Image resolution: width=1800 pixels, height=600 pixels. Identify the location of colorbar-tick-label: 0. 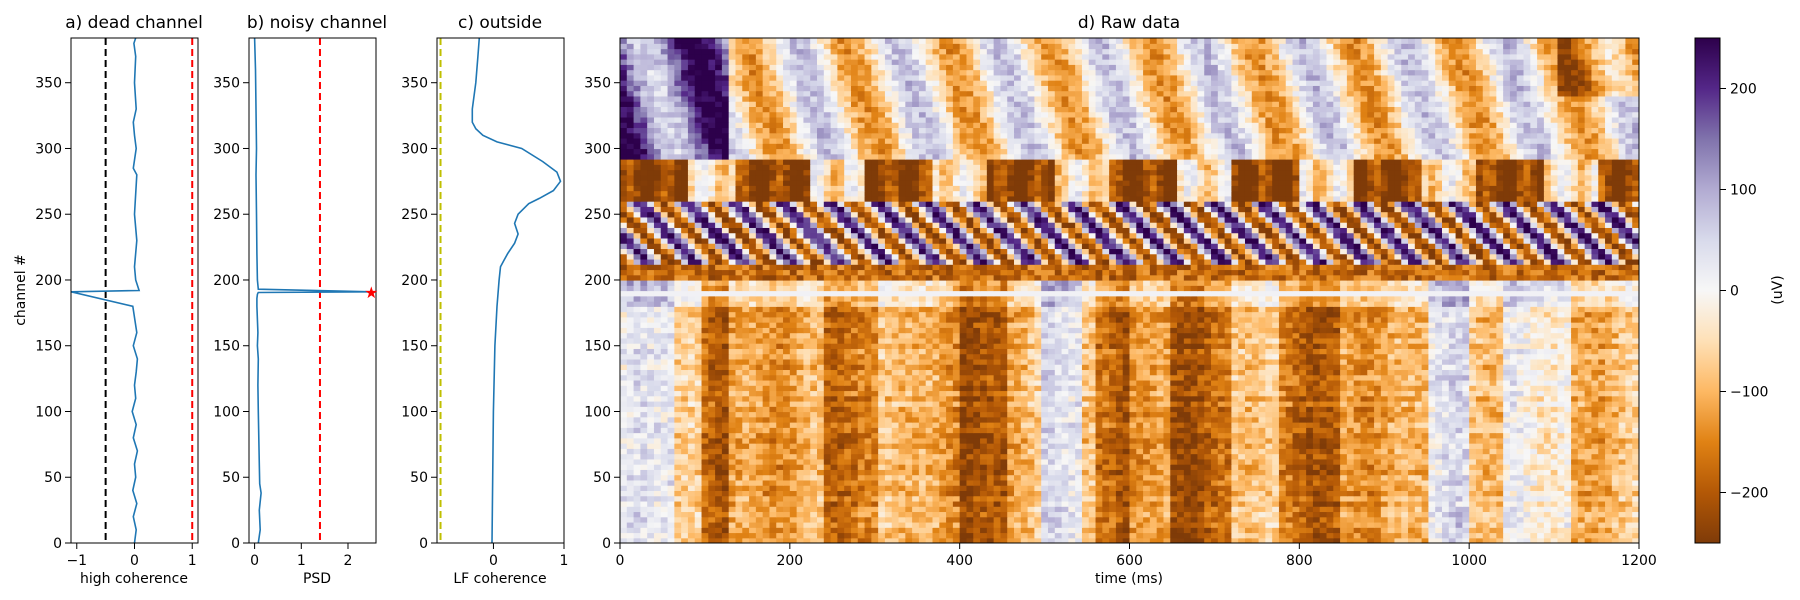
(1734, 292).